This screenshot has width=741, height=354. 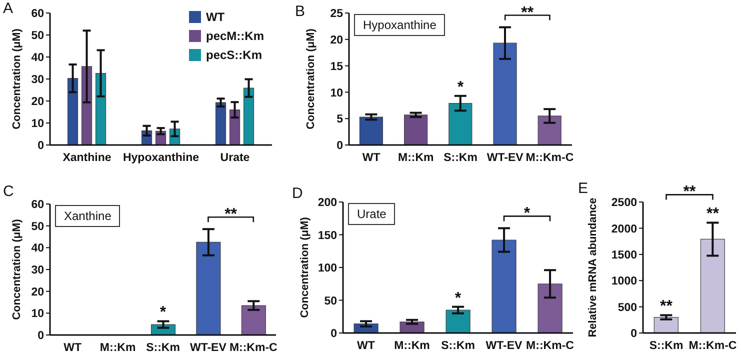 What do you see at coordinates (340, 120) in the screenshot?
I see `y-tick-label: 5` at bounding box center [340, 120].